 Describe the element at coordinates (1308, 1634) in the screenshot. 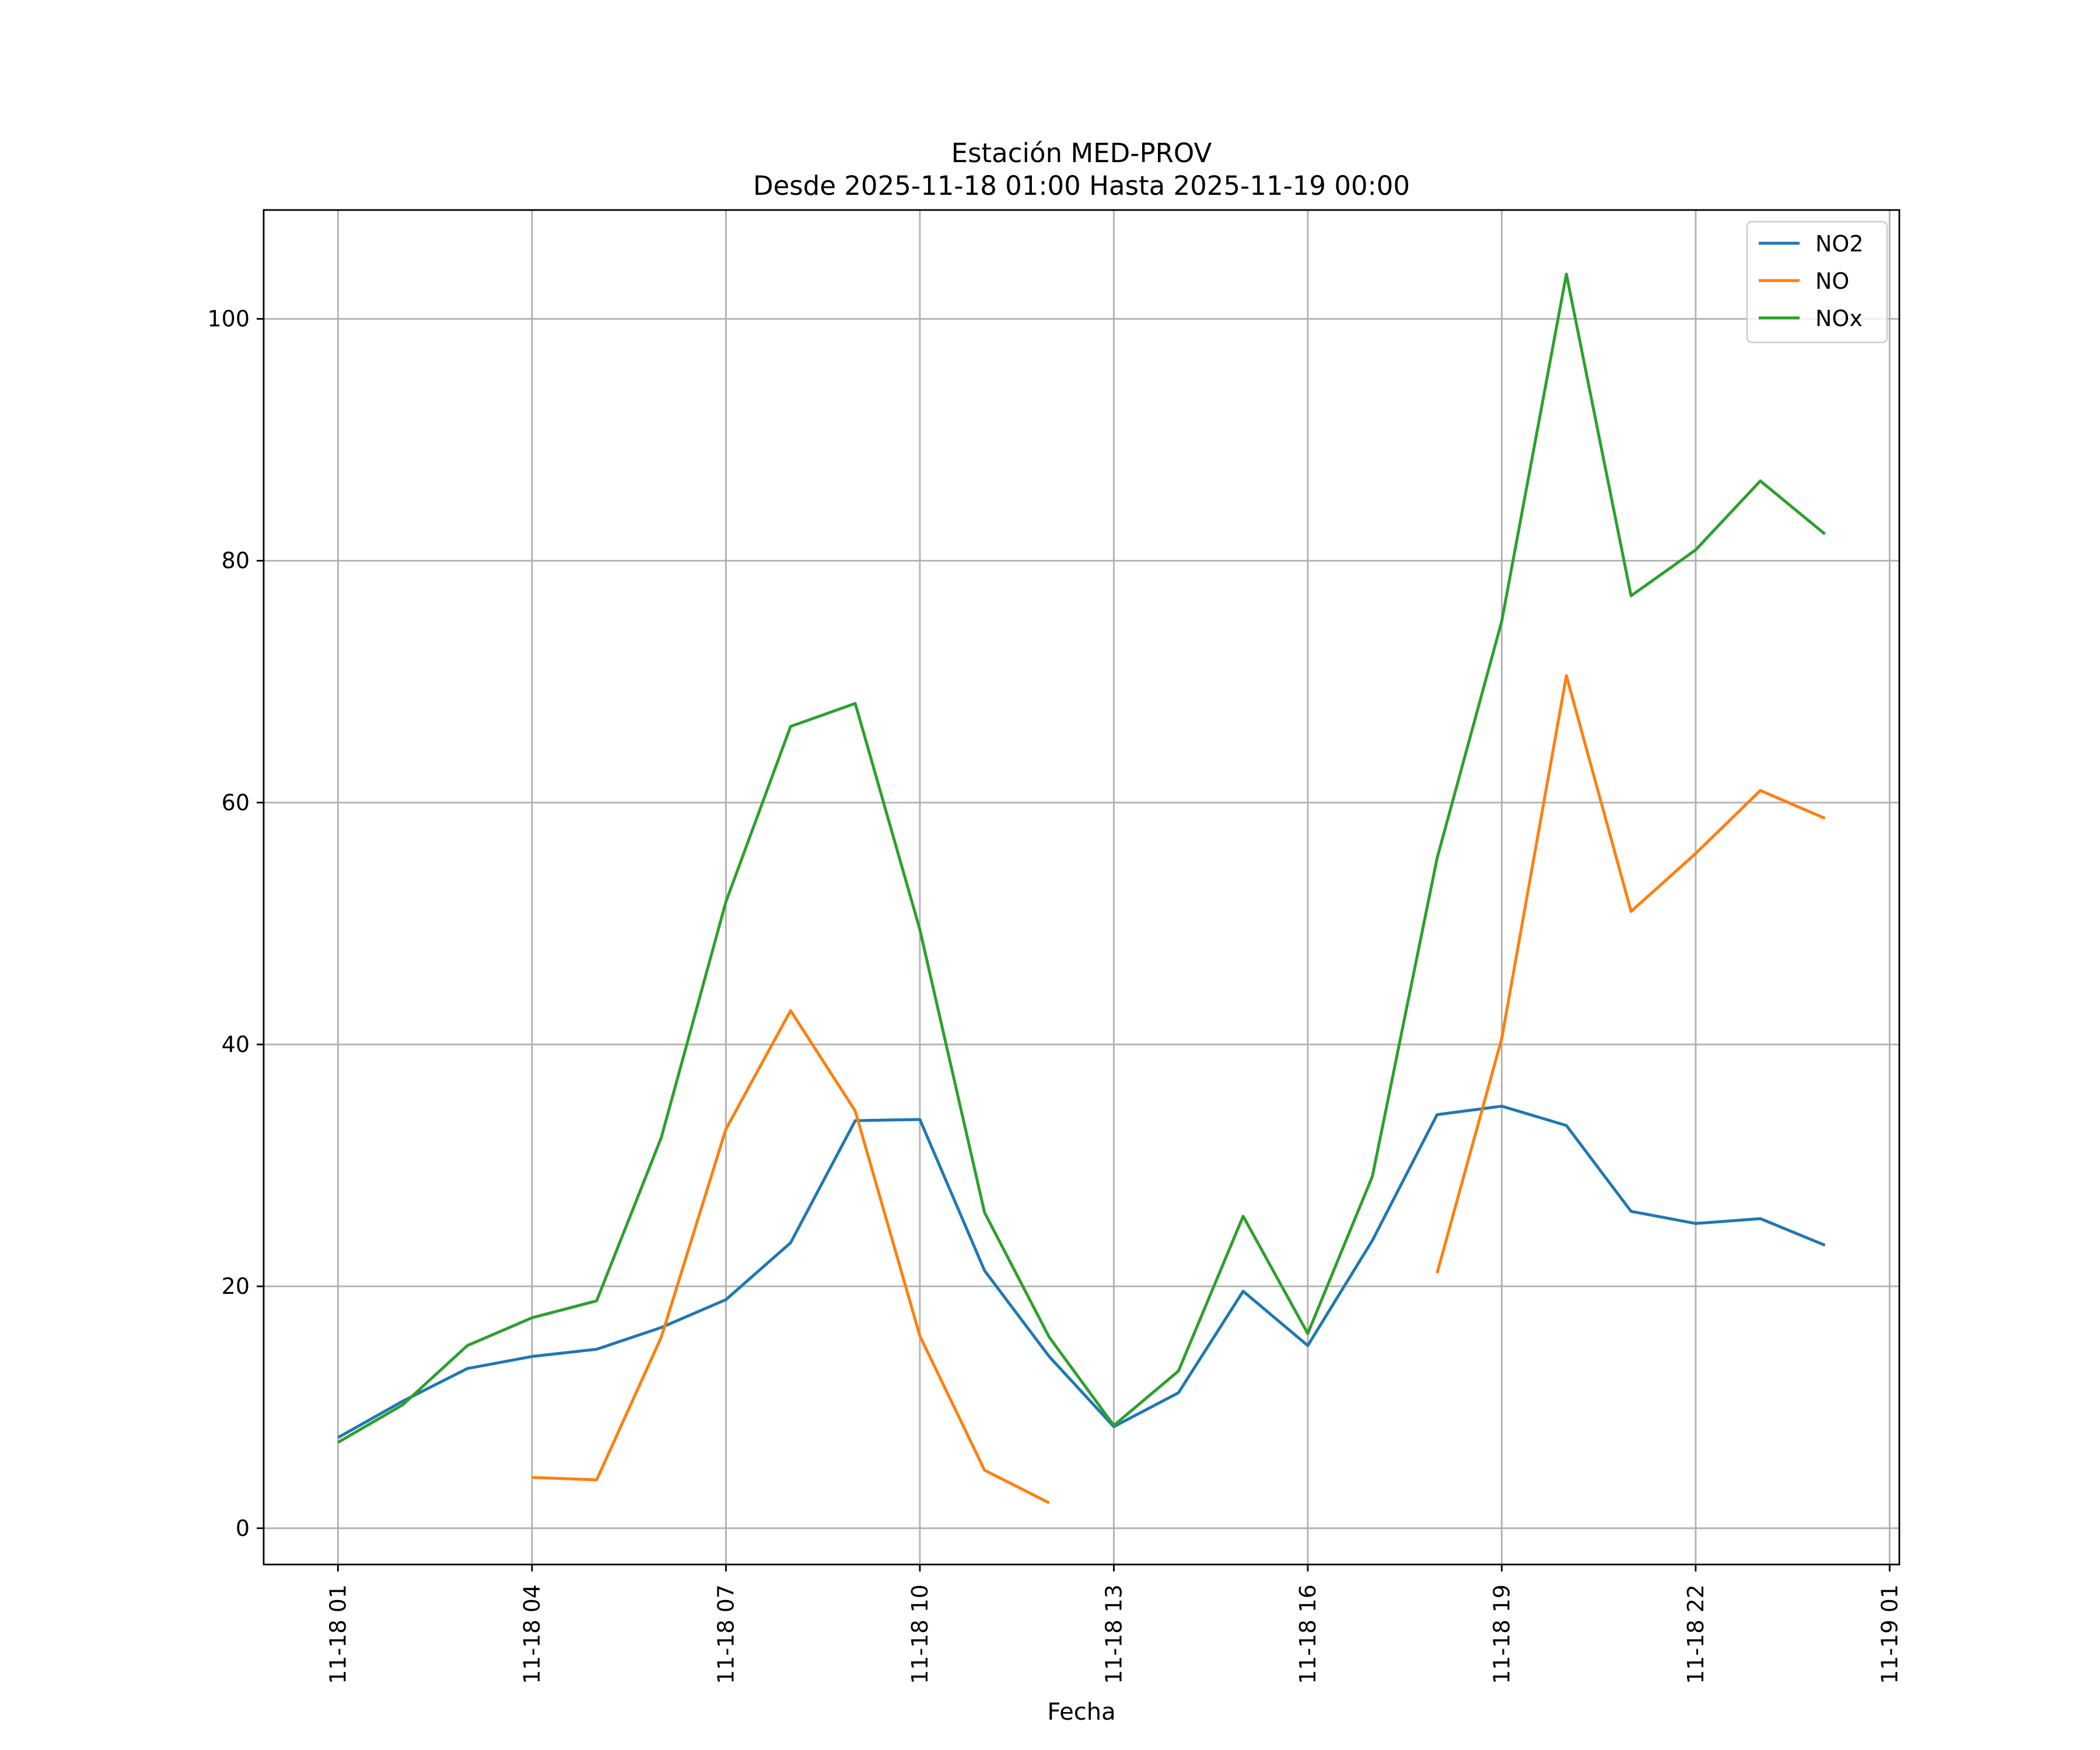

I see `x-tick-label: 11-18 16` at that location.